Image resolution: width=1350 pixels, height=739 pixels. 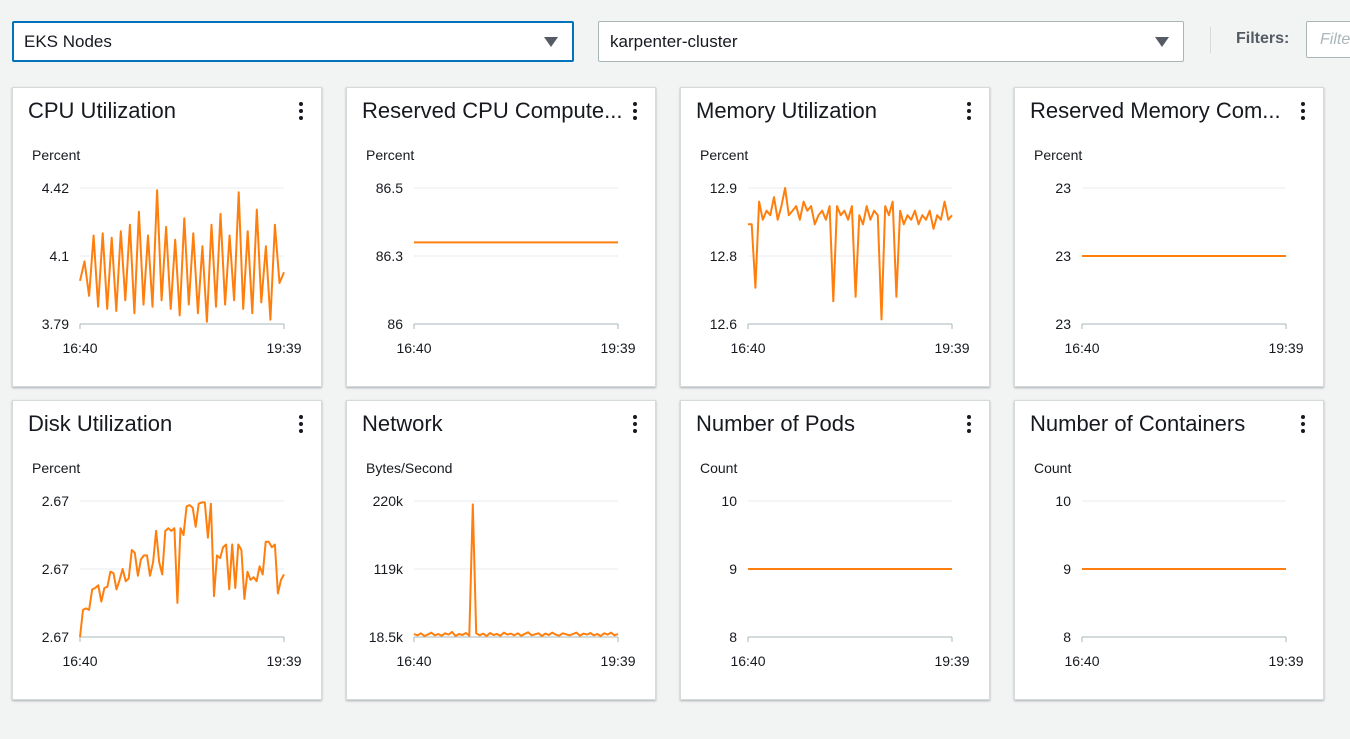 What do you see at coordinates (775, 423) in the screenshot?
I see `widget-title: Number of Pods` at bounding box center [775, 423].